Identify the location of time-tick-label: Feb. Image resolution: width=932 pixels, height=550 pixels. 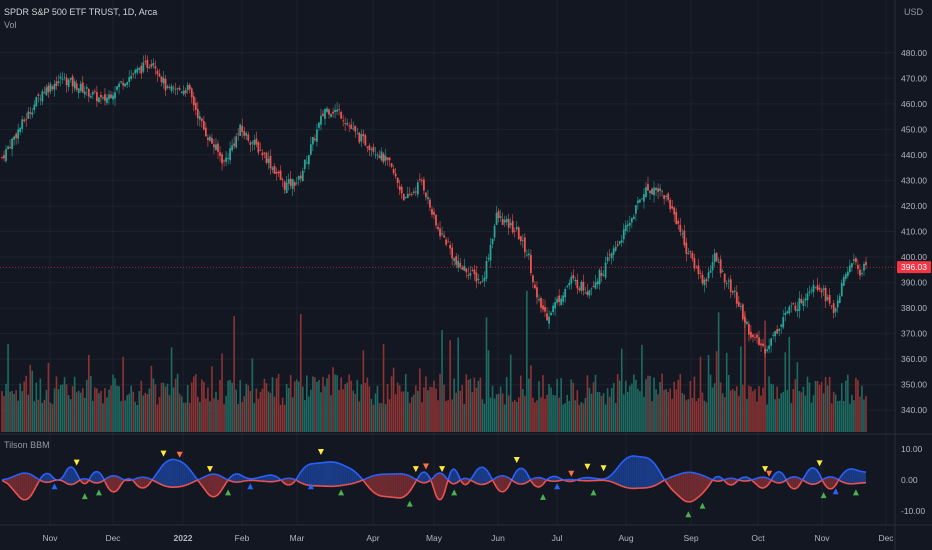
(242, 538).